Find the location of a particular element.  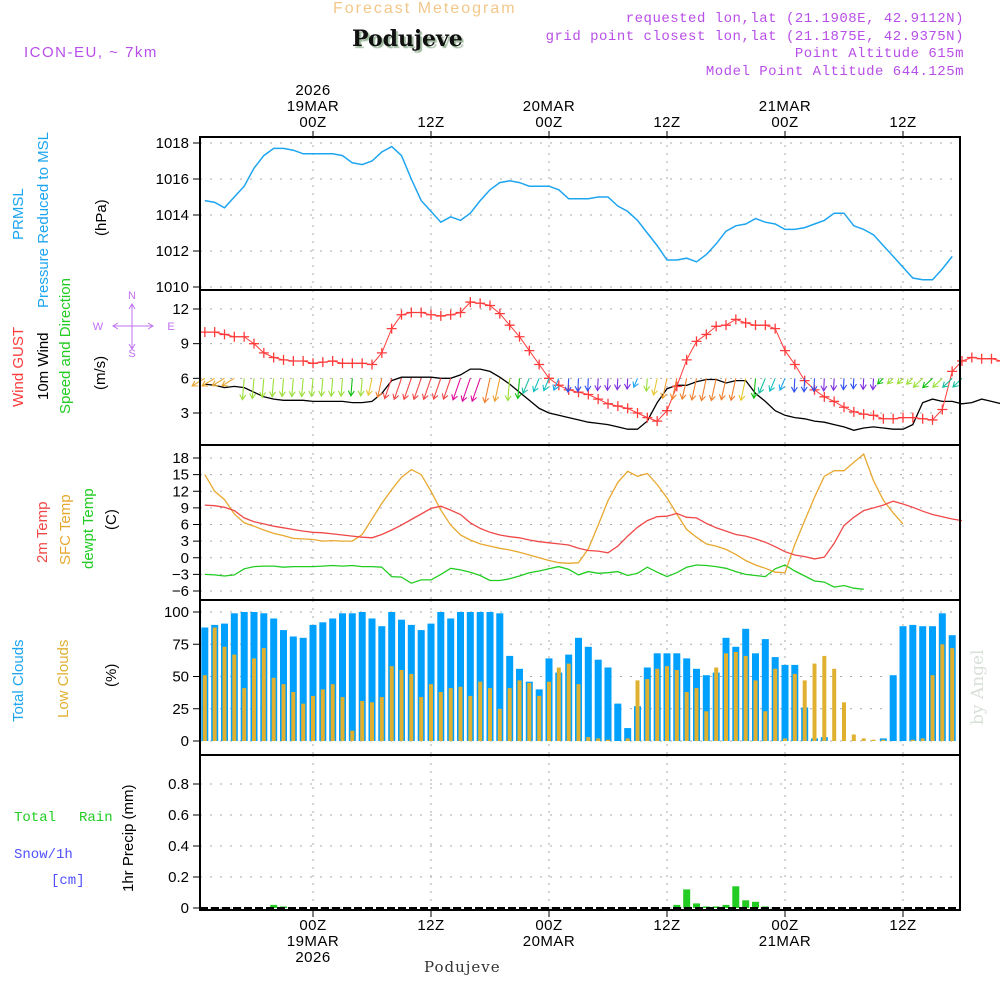

bottom-axis-label: 00Z is located at coordinates (784, 925).